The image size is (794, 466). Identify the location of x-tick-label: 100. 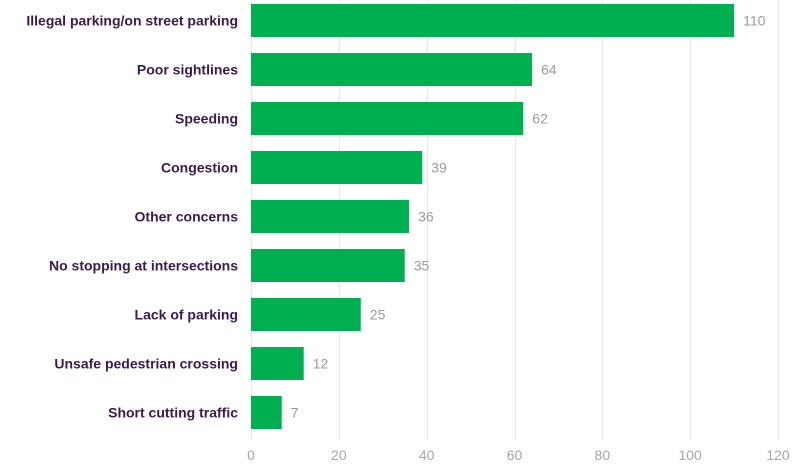
(690, 455).